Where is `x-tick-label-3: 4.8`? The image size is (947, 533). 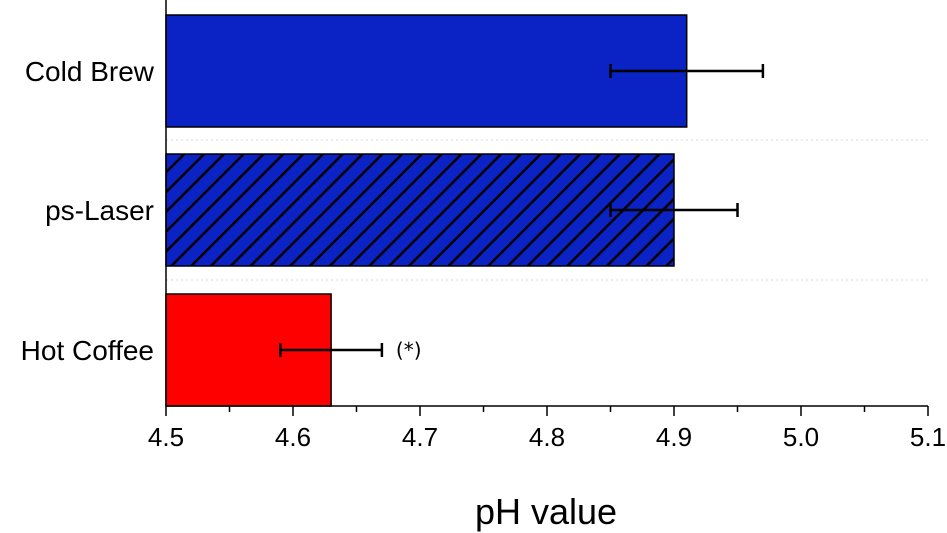 x-tick-label-3: 4.8 is located at coordinates (547, 437).